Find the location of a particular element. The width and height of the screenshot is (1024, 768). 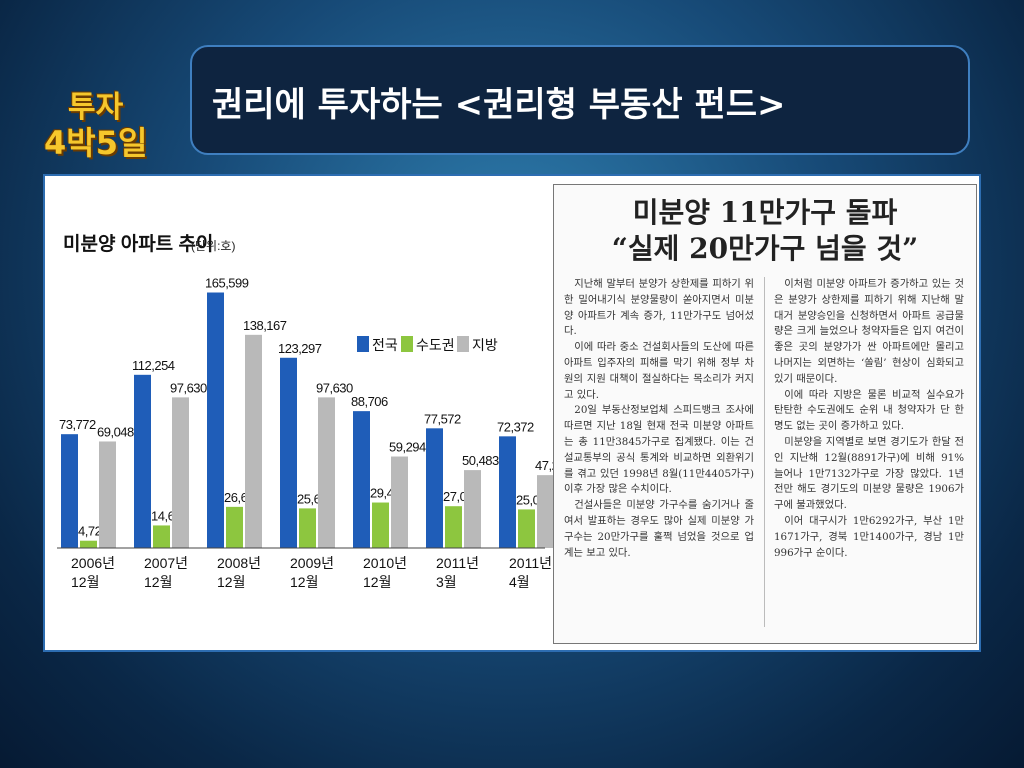

data-label-지방-6: 47,224 is located at coordinates (545, 465).